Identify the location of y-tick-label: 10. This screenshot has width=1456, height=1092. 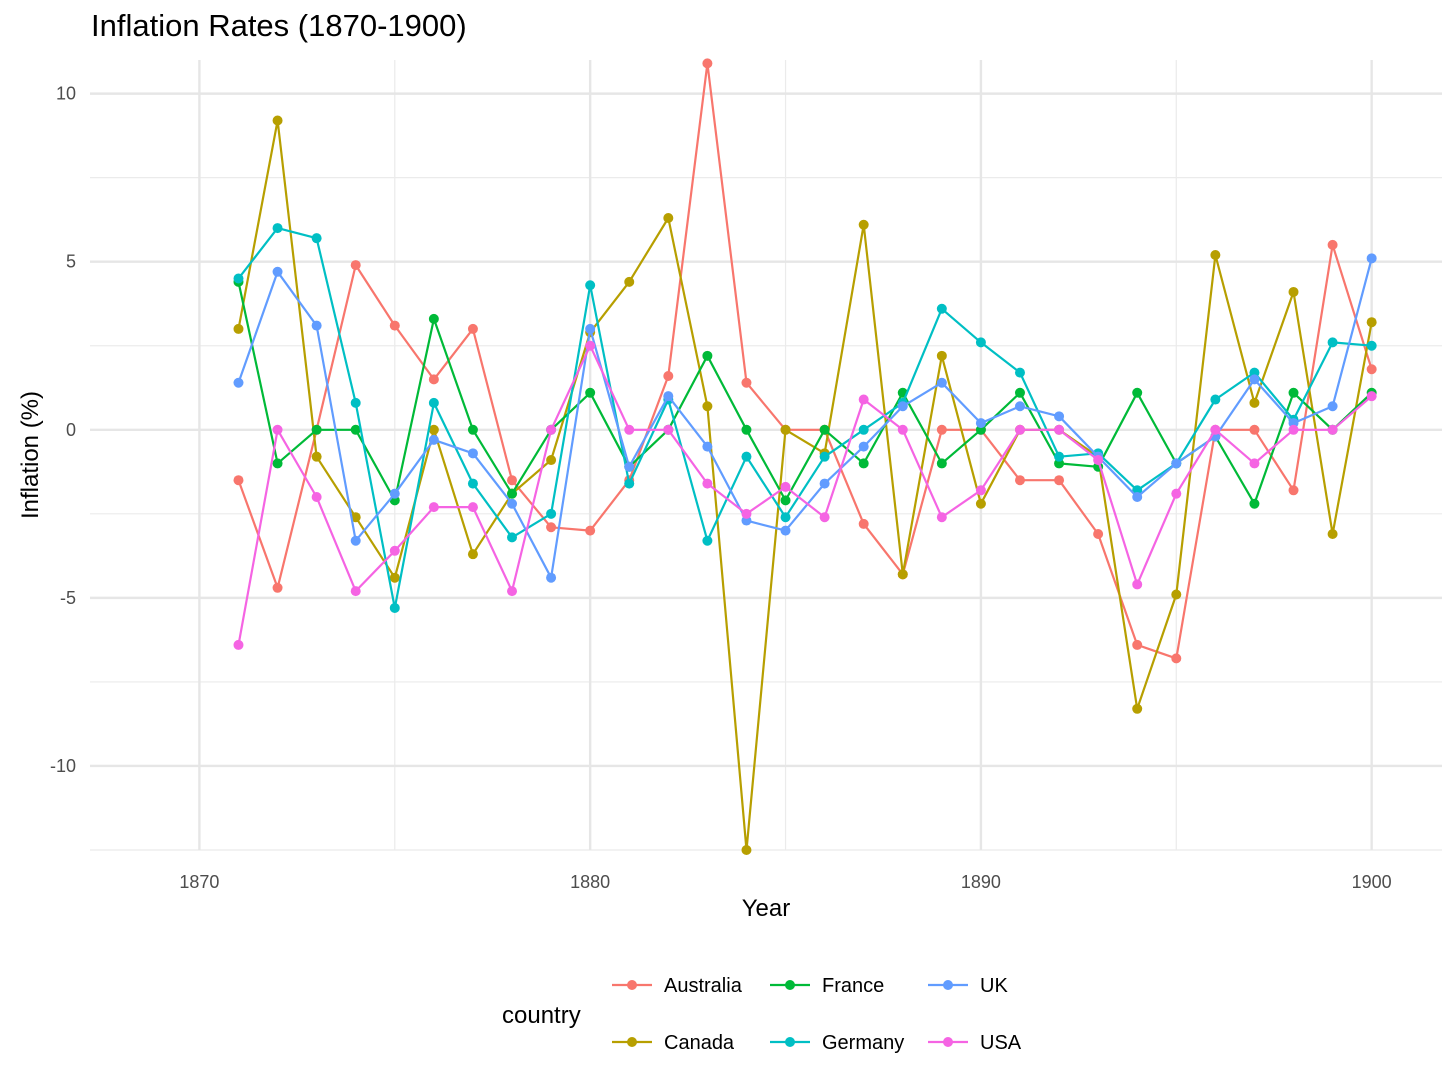
(66, 94).